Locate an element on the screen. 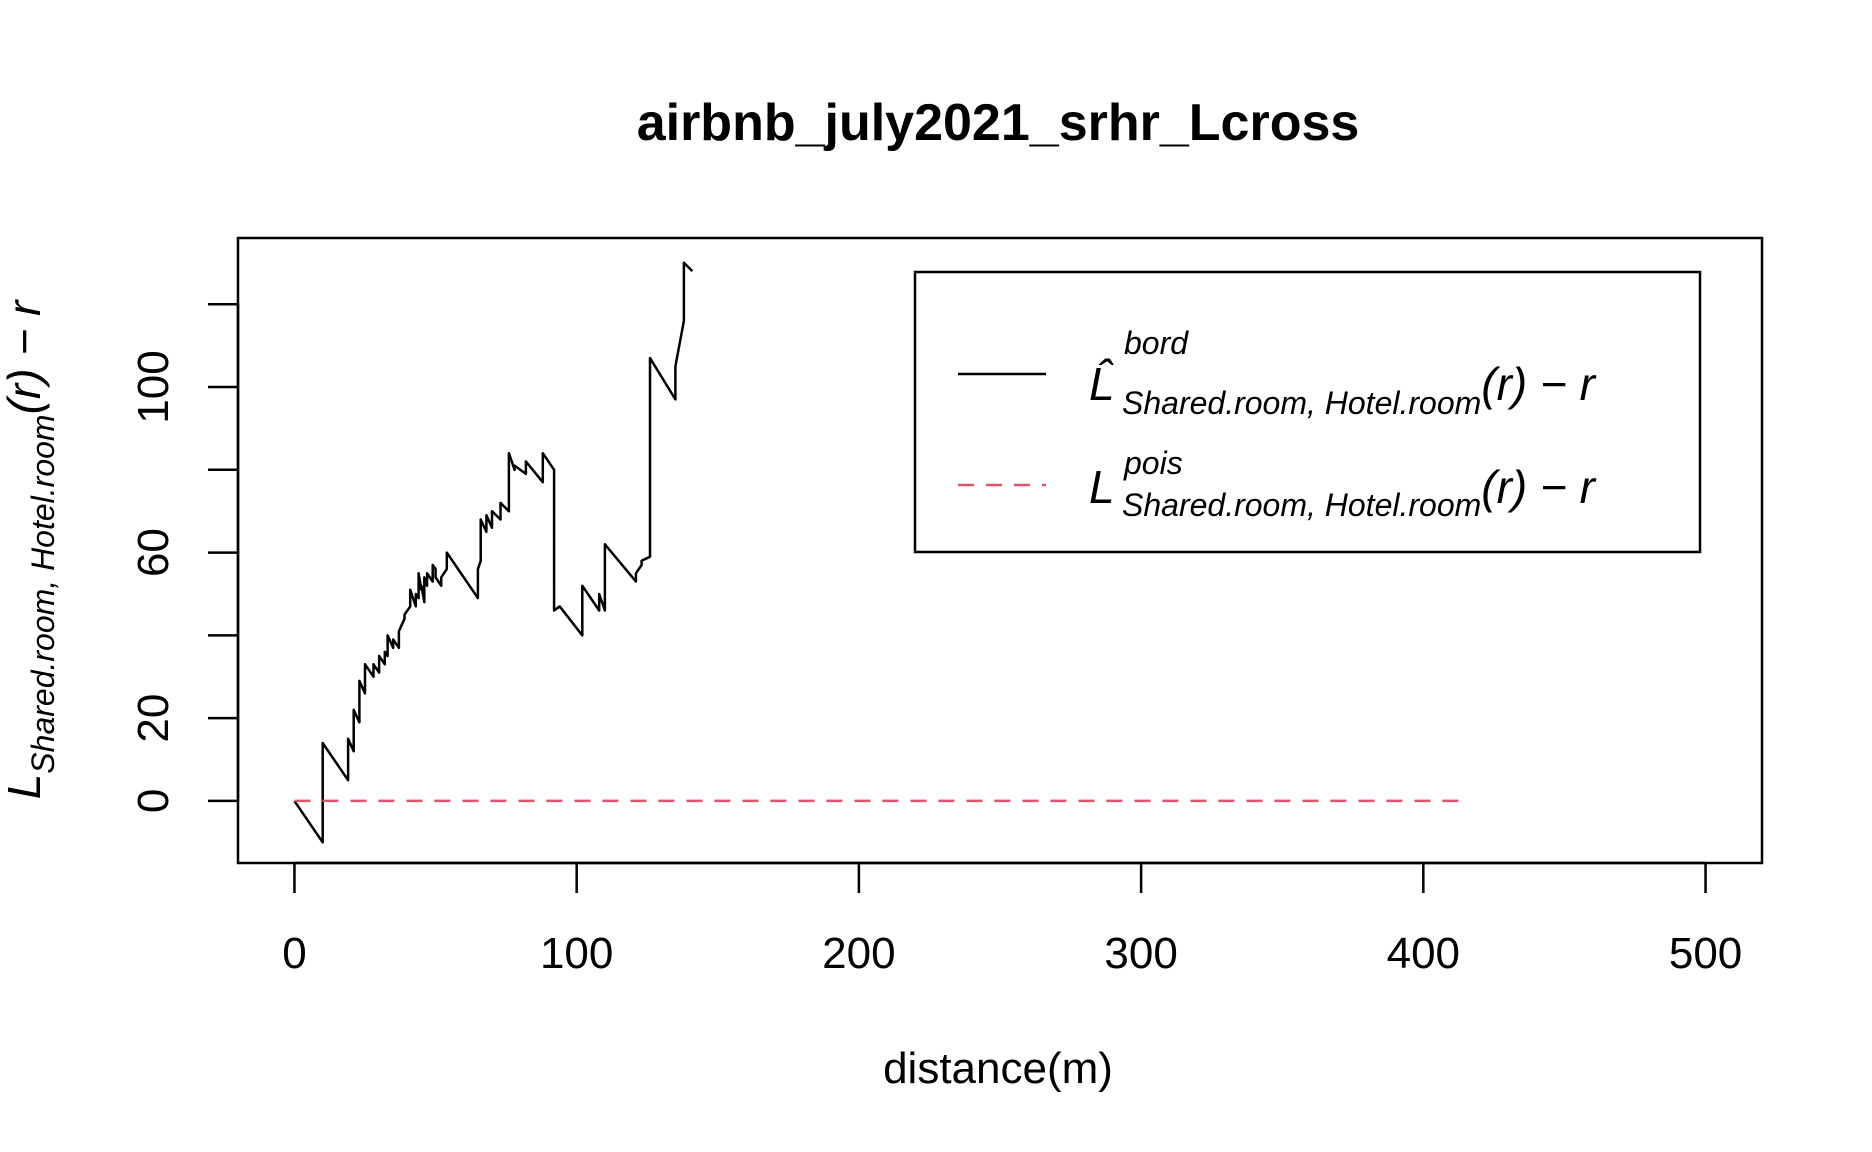 The image size is (1872, 1152). legend-pois-subscript: Shared.room, Hotel.room is located at coordinates (1301, 505).